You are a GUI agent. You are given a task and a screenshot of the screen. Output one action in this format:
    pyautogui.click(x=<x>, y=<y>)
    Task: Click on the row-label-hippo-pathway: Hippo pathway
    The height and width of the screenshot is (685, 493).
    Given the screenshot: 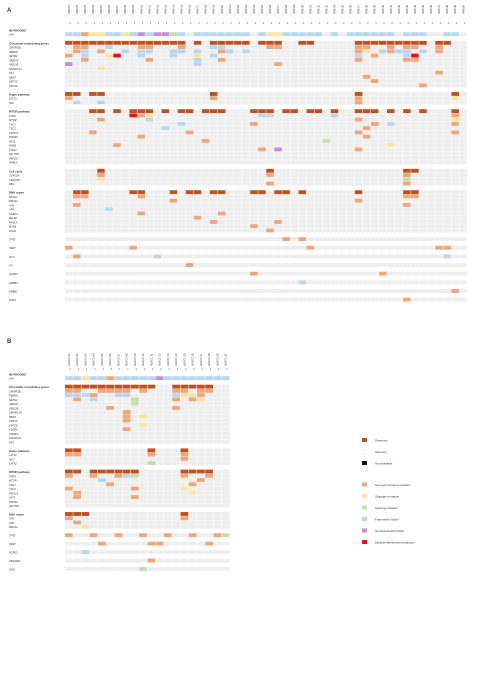 What is the action you would take?
    pyautogui.click(x=19, y=94)
    